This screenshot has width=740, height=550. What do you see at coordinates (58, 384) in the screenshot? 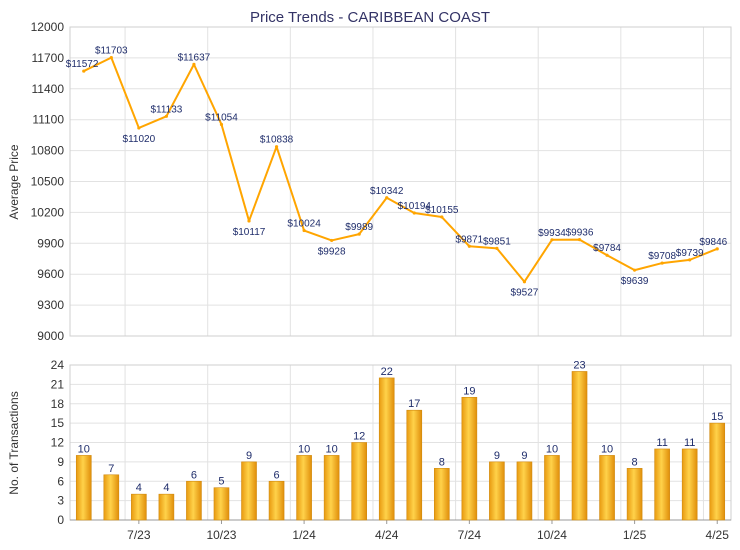
I see `bottom-y-tick-label: 21` at bounding box center [58, 384].